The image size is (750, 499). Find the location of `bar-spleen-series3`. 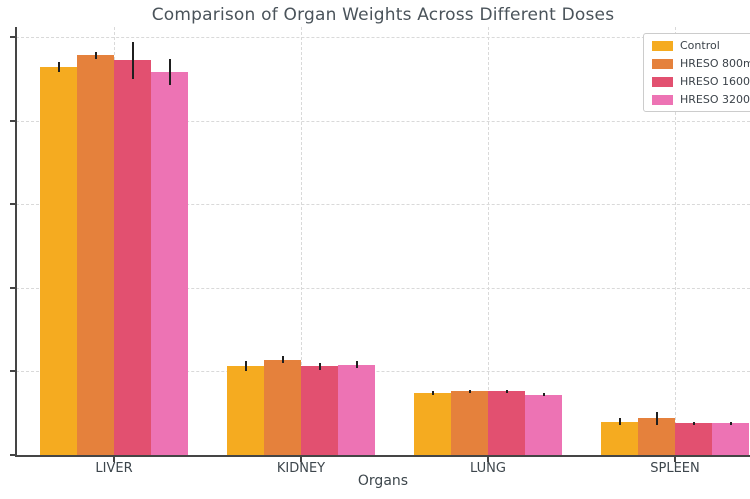

bar-spleen-series3 is located at coordinates (730, 439).